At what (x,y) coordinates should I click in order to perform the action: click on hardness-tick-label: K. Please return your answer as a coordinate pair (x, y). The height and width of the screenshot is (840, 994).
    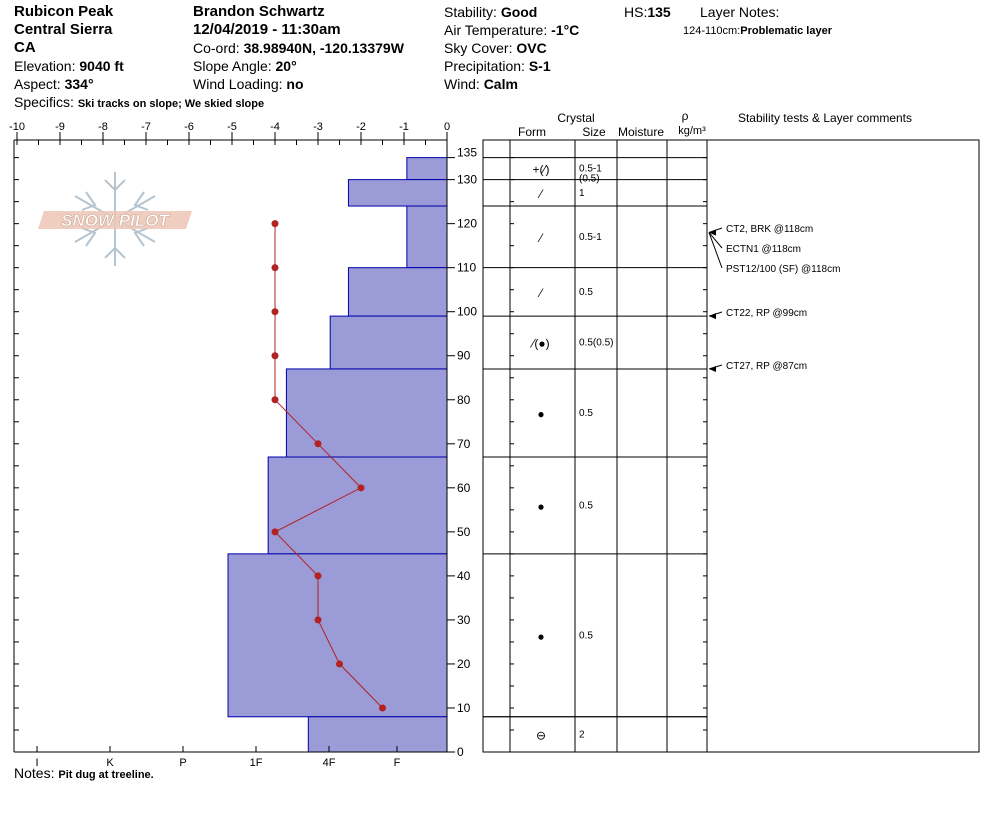
    Looking at the image, I should click on (110, 763).